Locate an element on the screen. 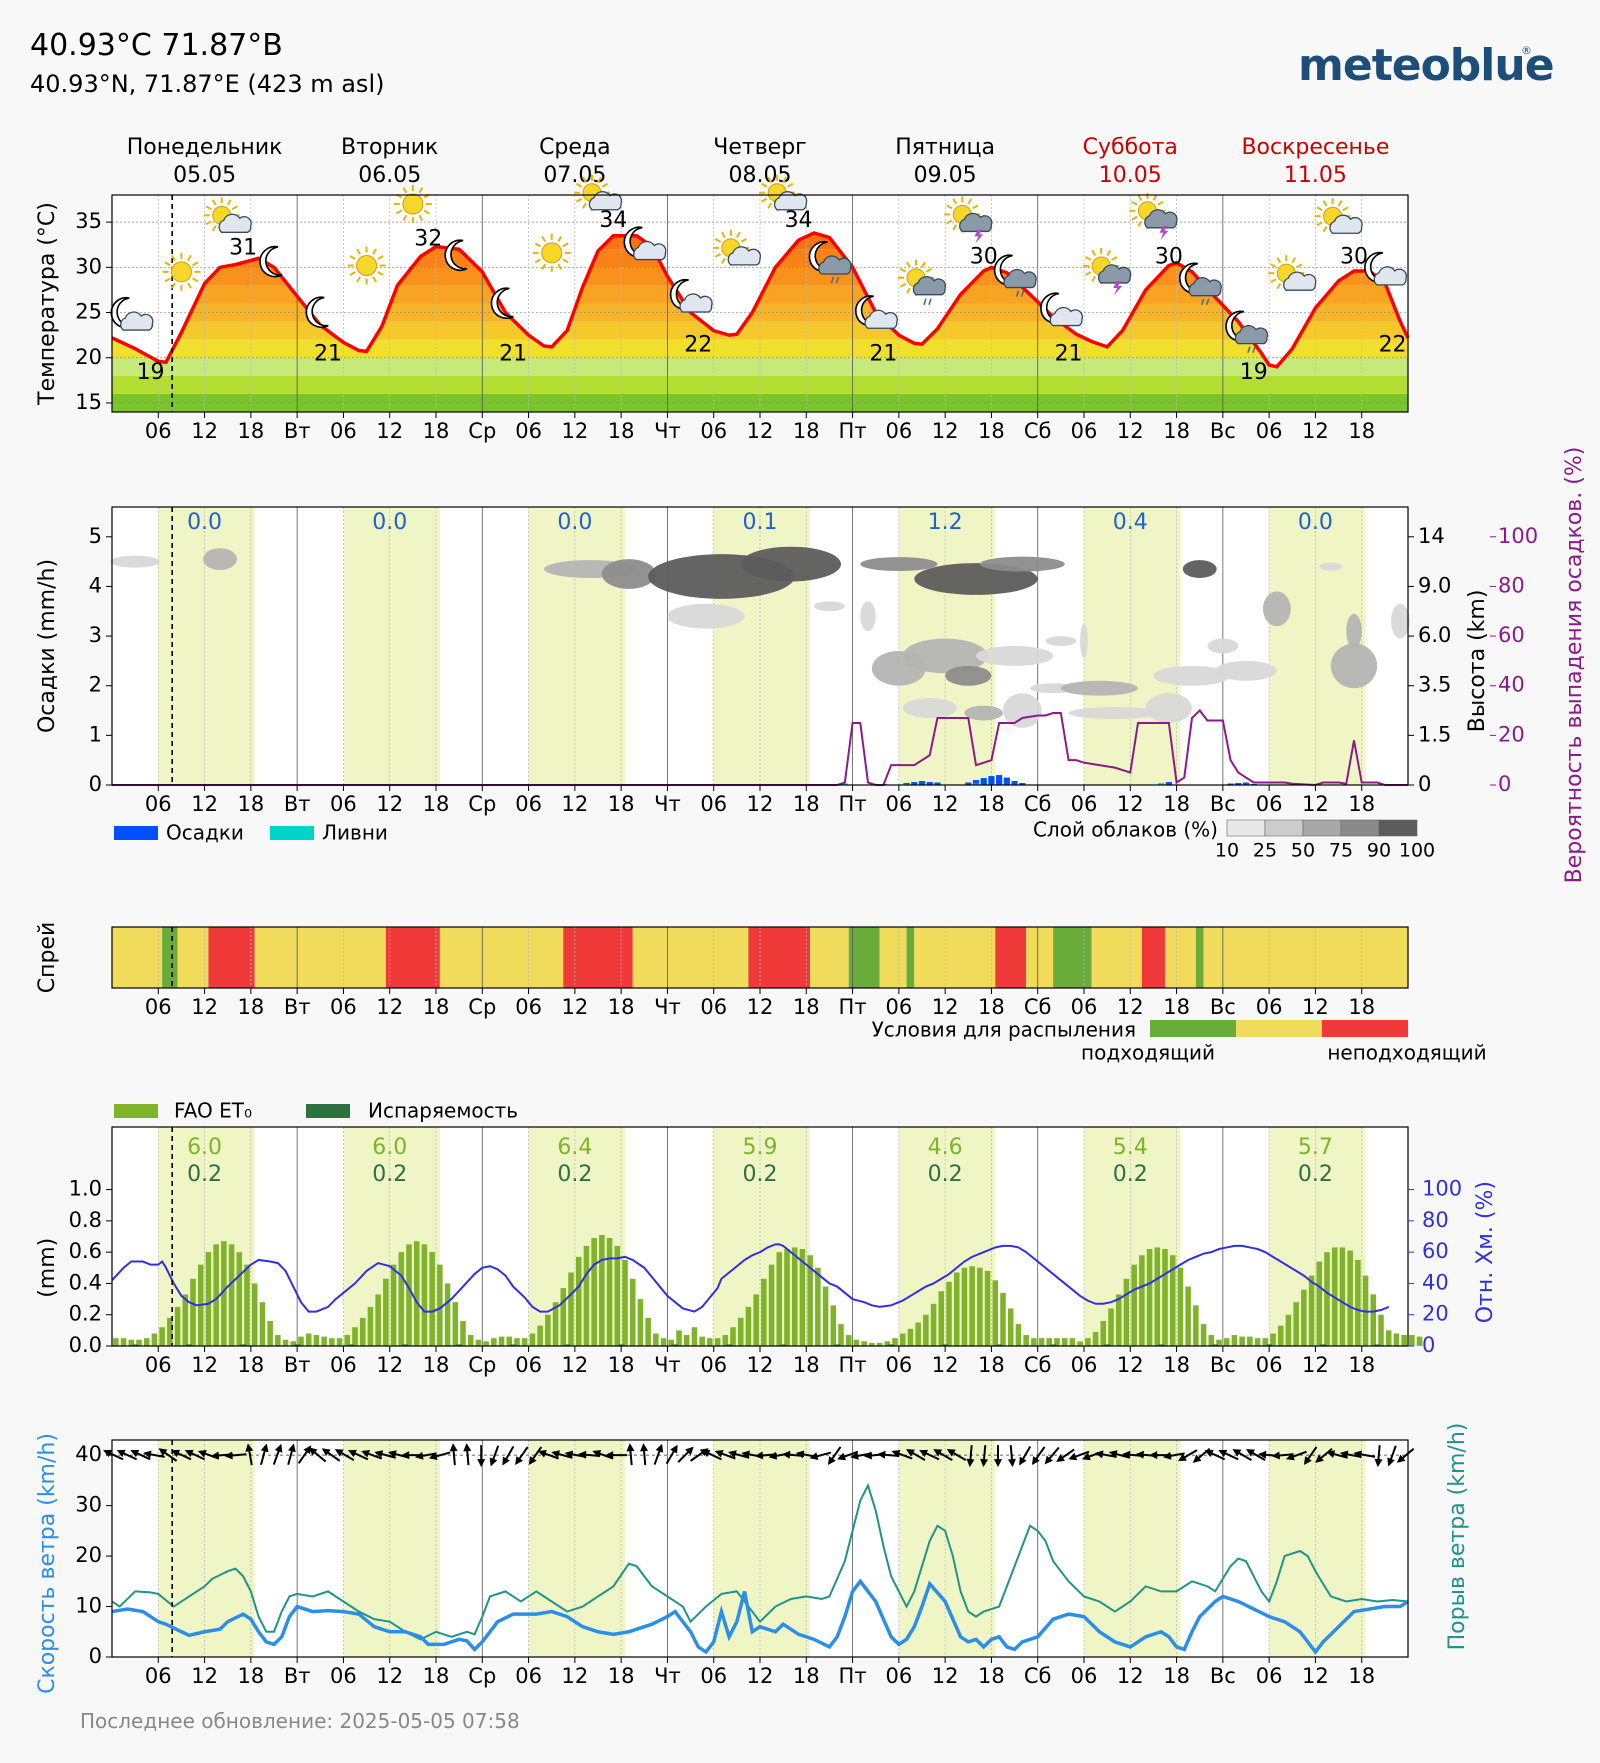 The width and height of the screenshot is (1600, 1763). wind-daylight-band is located at coordinates (391, 1548).